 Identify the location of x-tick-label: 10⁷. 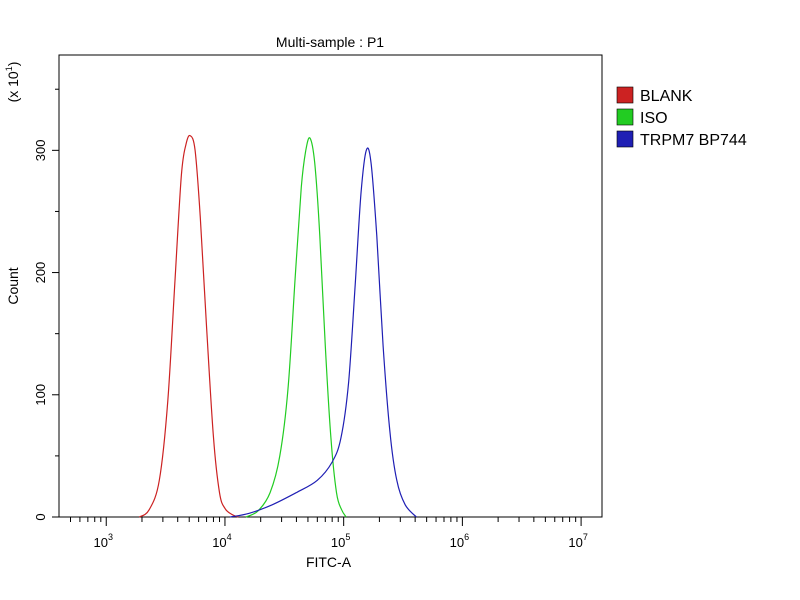
(577, 541).